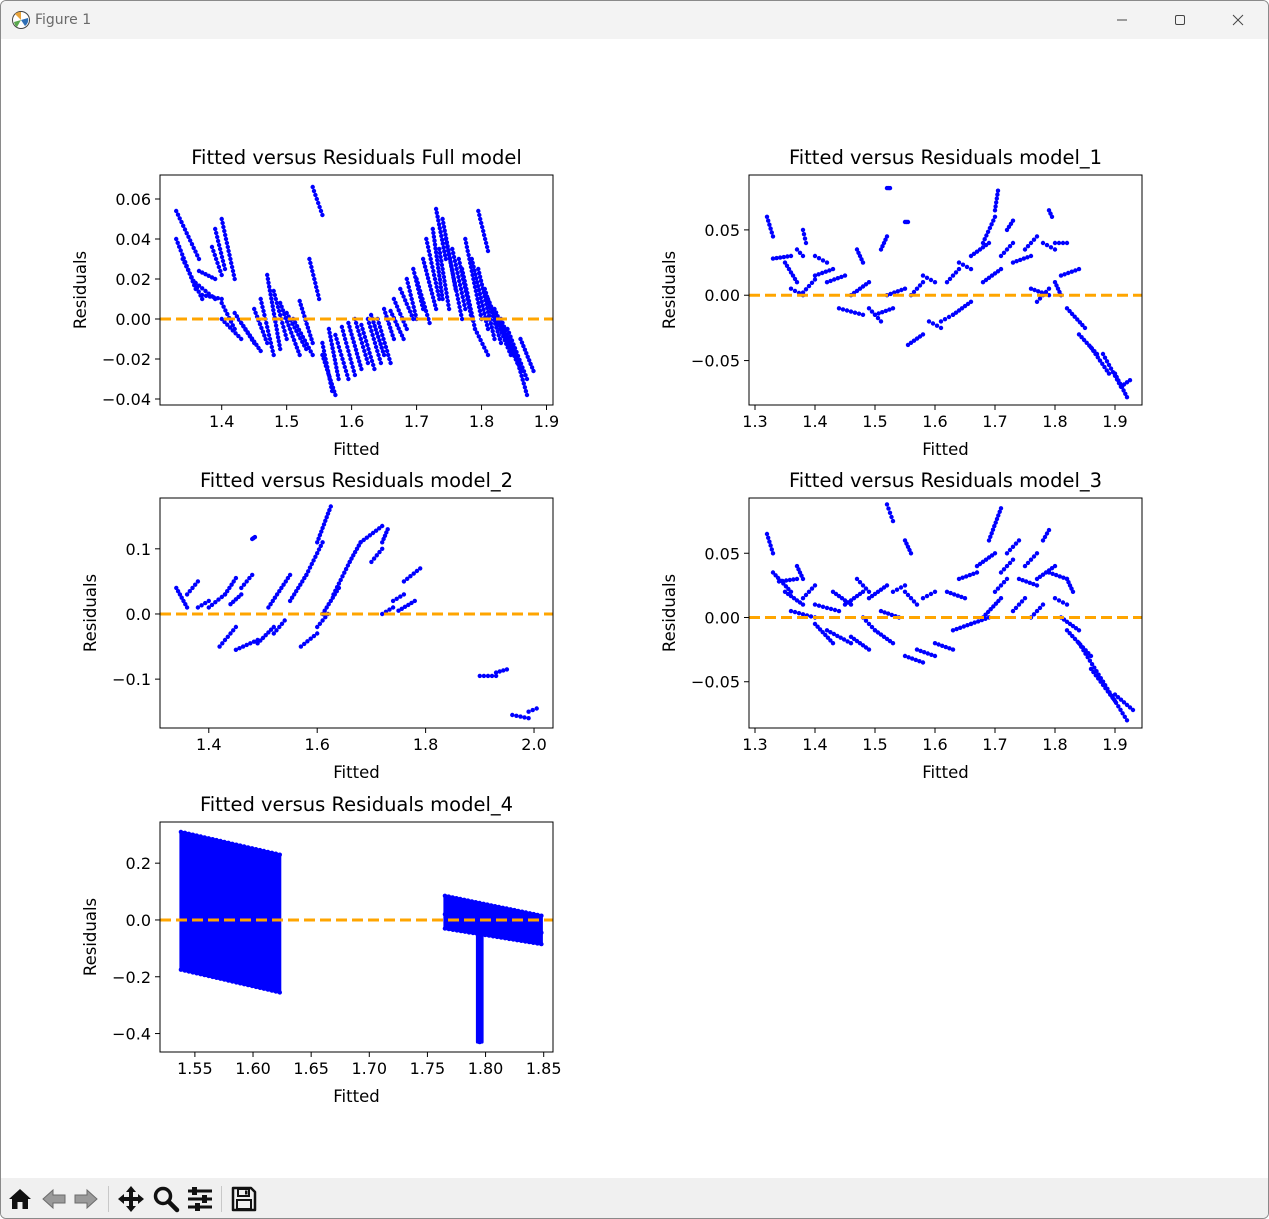 The image size is (1269, 1219). I want to click on chart-4-x-axis-label: Fitted, so click(945, 772).